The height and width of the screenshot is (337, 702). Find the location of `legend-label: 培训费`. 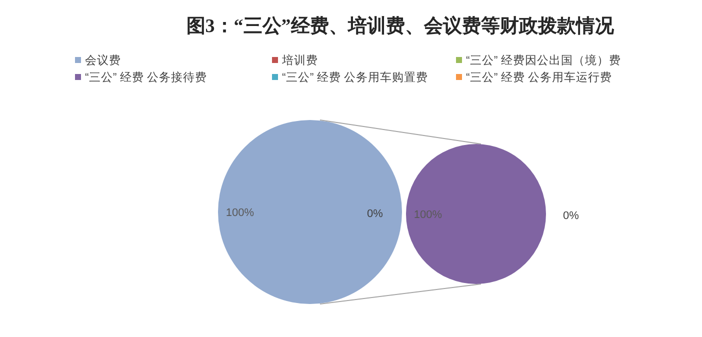

legend-label: 培训费 is located at coordinates (299, 60).